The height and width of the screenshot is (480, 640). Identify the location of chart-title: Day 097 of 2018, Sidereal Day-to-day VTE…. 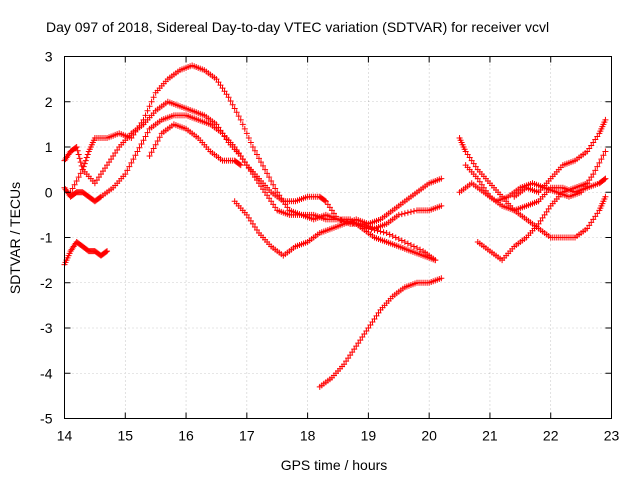
(297, 27).